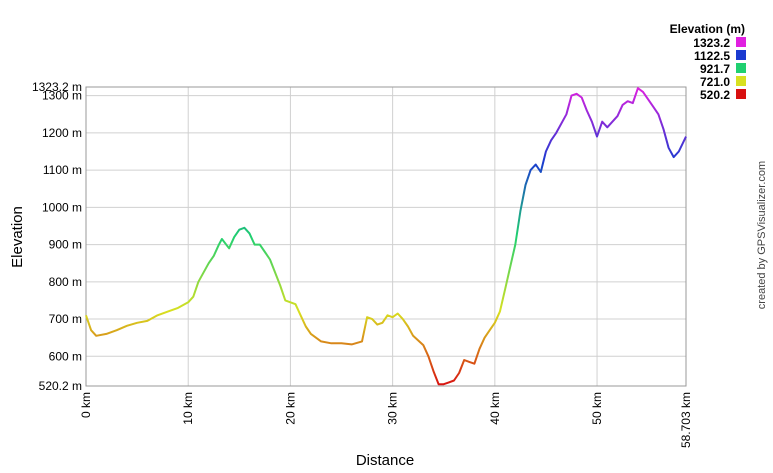 This screenshot has width=773, height=473. I want to click on x-tick-label: 40 km, so click(495, 408).